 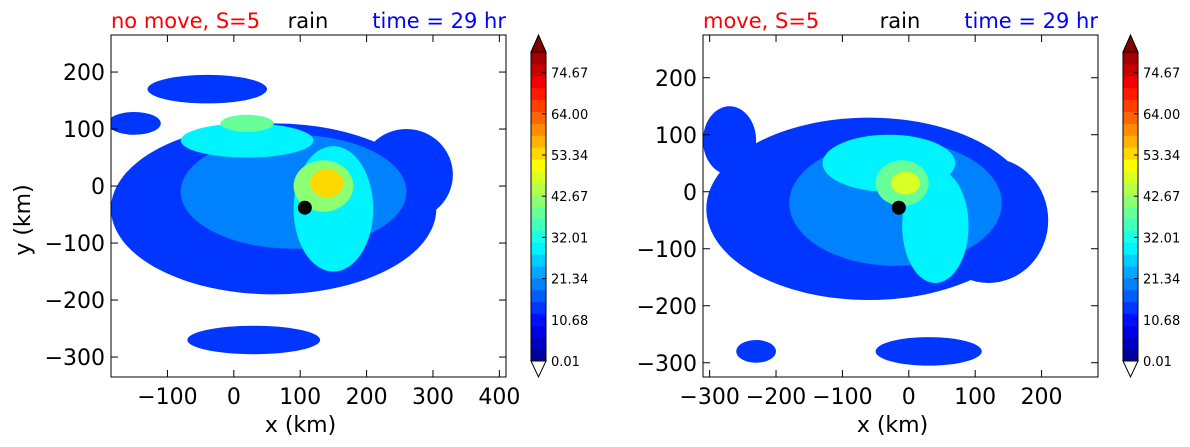 I want to click on y-tick-label: 200, so click(x=84, y=73).